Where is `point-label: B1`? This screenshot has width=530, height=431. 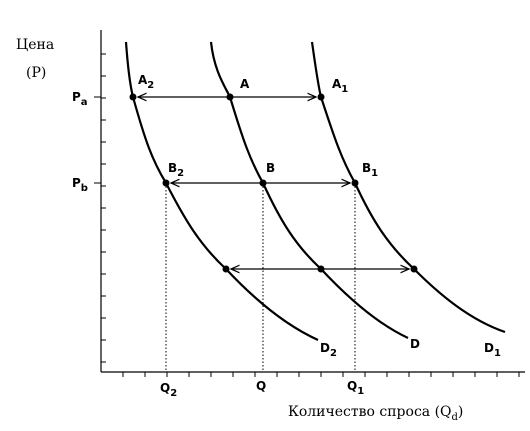 point-label: B1 is located at coordinates (370, 170).